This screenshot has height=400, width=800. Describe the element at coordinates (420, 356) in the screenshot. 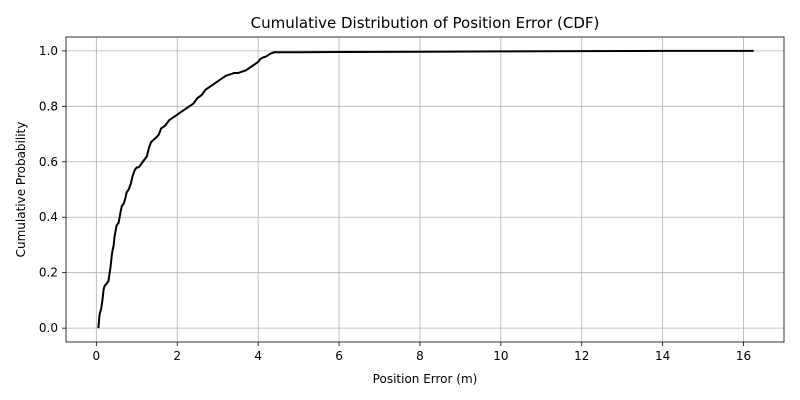

I see `x-tick-label: 8` at that location.